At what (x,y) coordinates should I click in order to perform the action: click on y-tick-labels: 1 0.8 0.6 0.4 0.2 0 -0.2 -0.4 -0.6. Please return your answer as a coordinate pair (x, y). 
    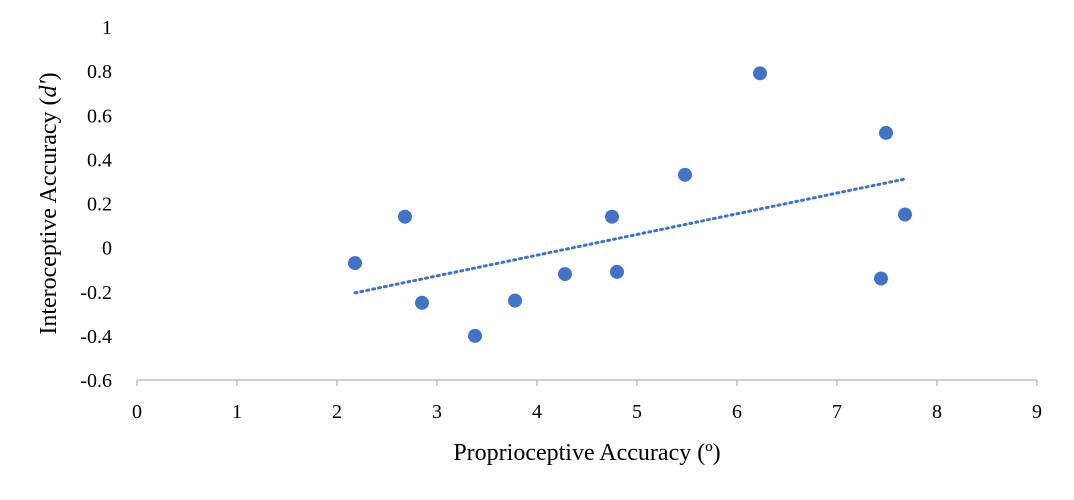
    Looking at the image, I should click on (96, 204).